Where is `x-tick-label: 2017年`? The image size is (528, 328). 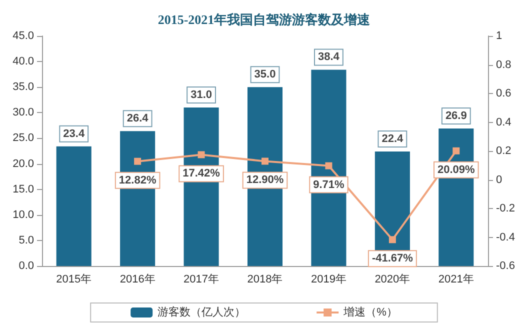
x-tick-label: 2017年 is located at coordinates (202, 280).